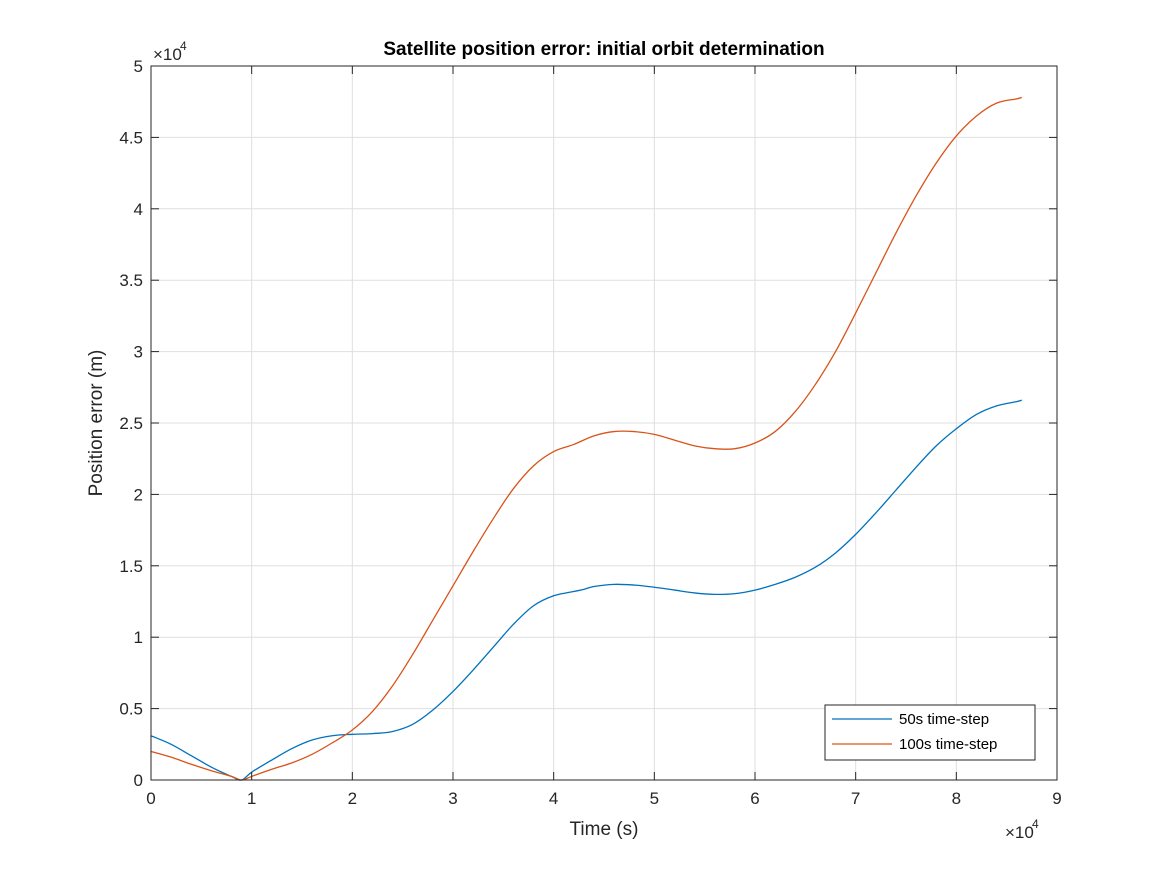 The height and width of the screenshot is (875, 1167). Describe the element at coordinates (131, 566) in the screenshot. I see `y-tick-label: 1.5` at that location.